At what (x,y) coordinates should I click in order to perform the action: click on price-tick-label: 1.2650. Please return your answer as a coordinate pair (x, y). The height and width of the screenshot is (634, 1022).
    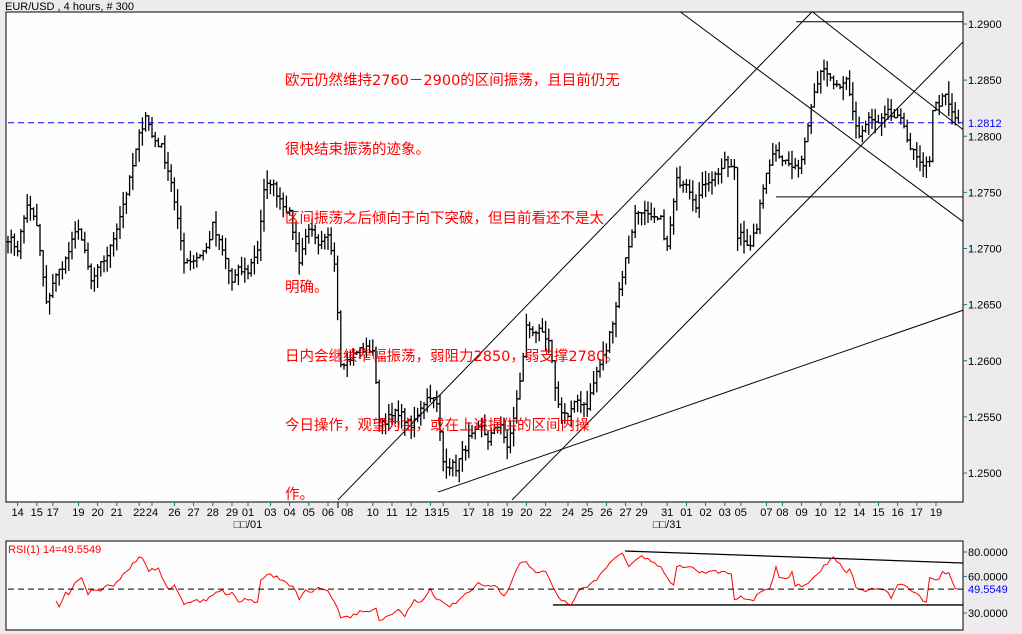
    Looking at the image, I should click on (985, 306).